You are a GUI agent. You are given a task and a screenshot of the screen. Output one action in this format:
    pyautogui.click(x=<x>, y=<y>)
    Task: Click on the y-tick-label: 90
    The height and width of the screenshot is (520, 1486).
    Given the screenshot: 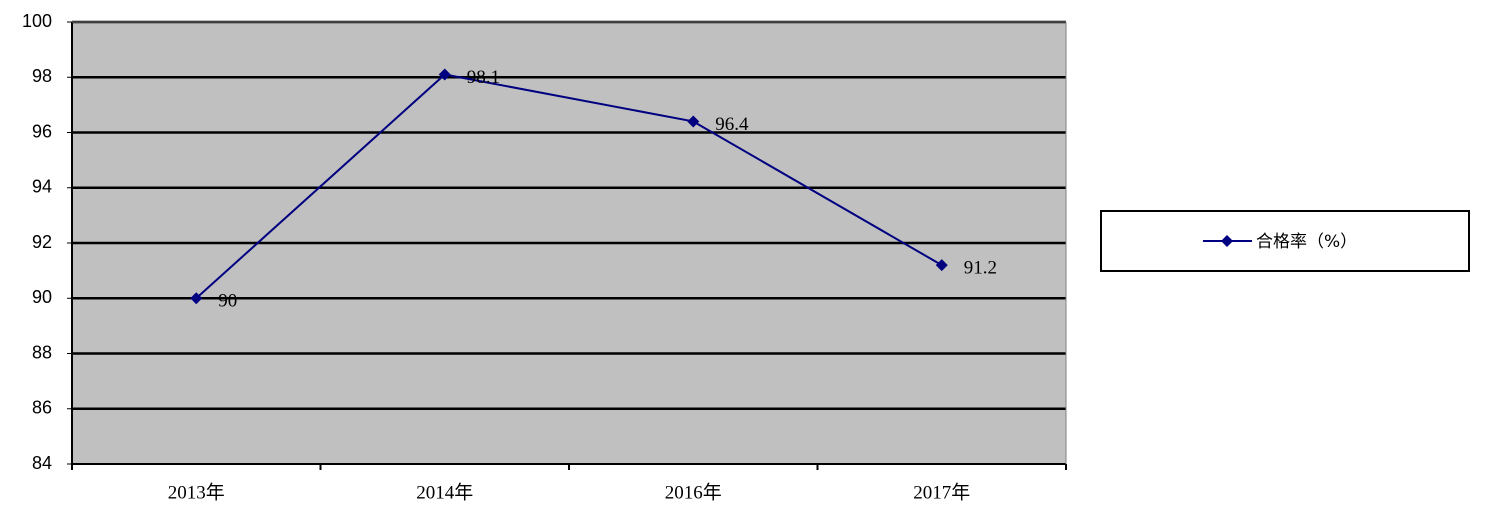 What is the action you would take?
    pyautogui.click(x=42, y=297)
    